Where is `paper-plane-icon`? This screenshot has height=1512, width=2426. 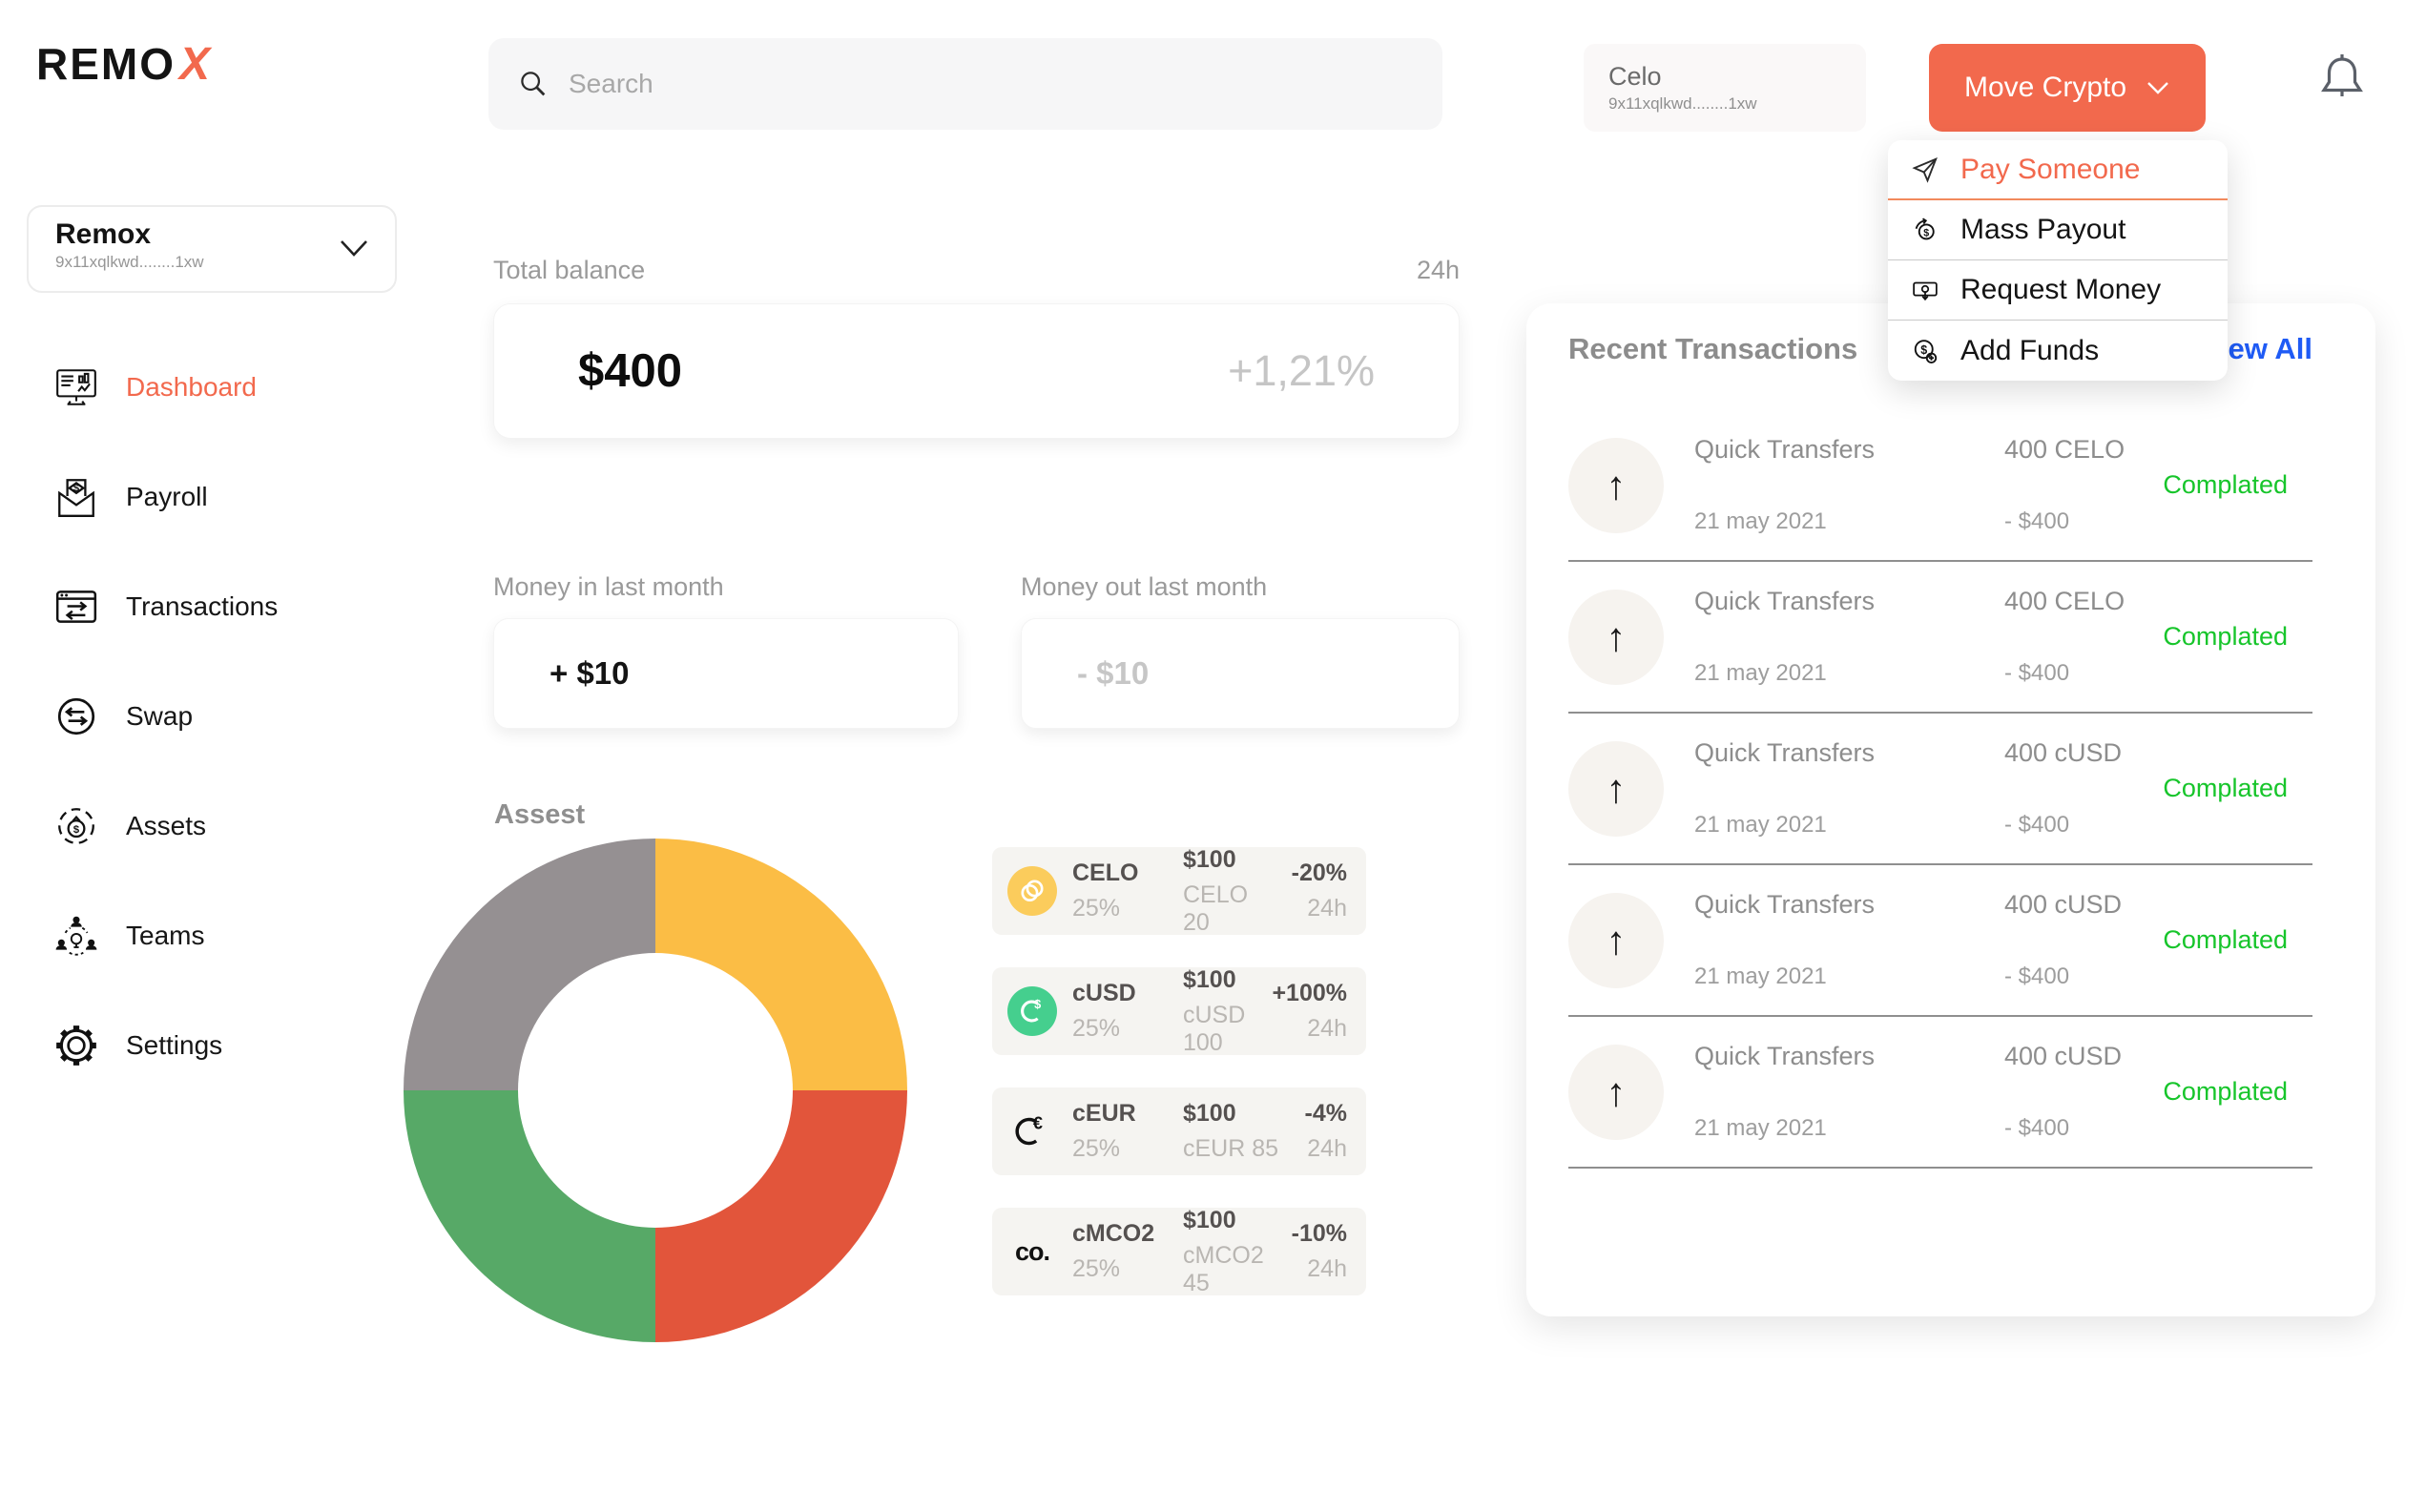 paper-plane-icon is located at coordinates (1925, 169).